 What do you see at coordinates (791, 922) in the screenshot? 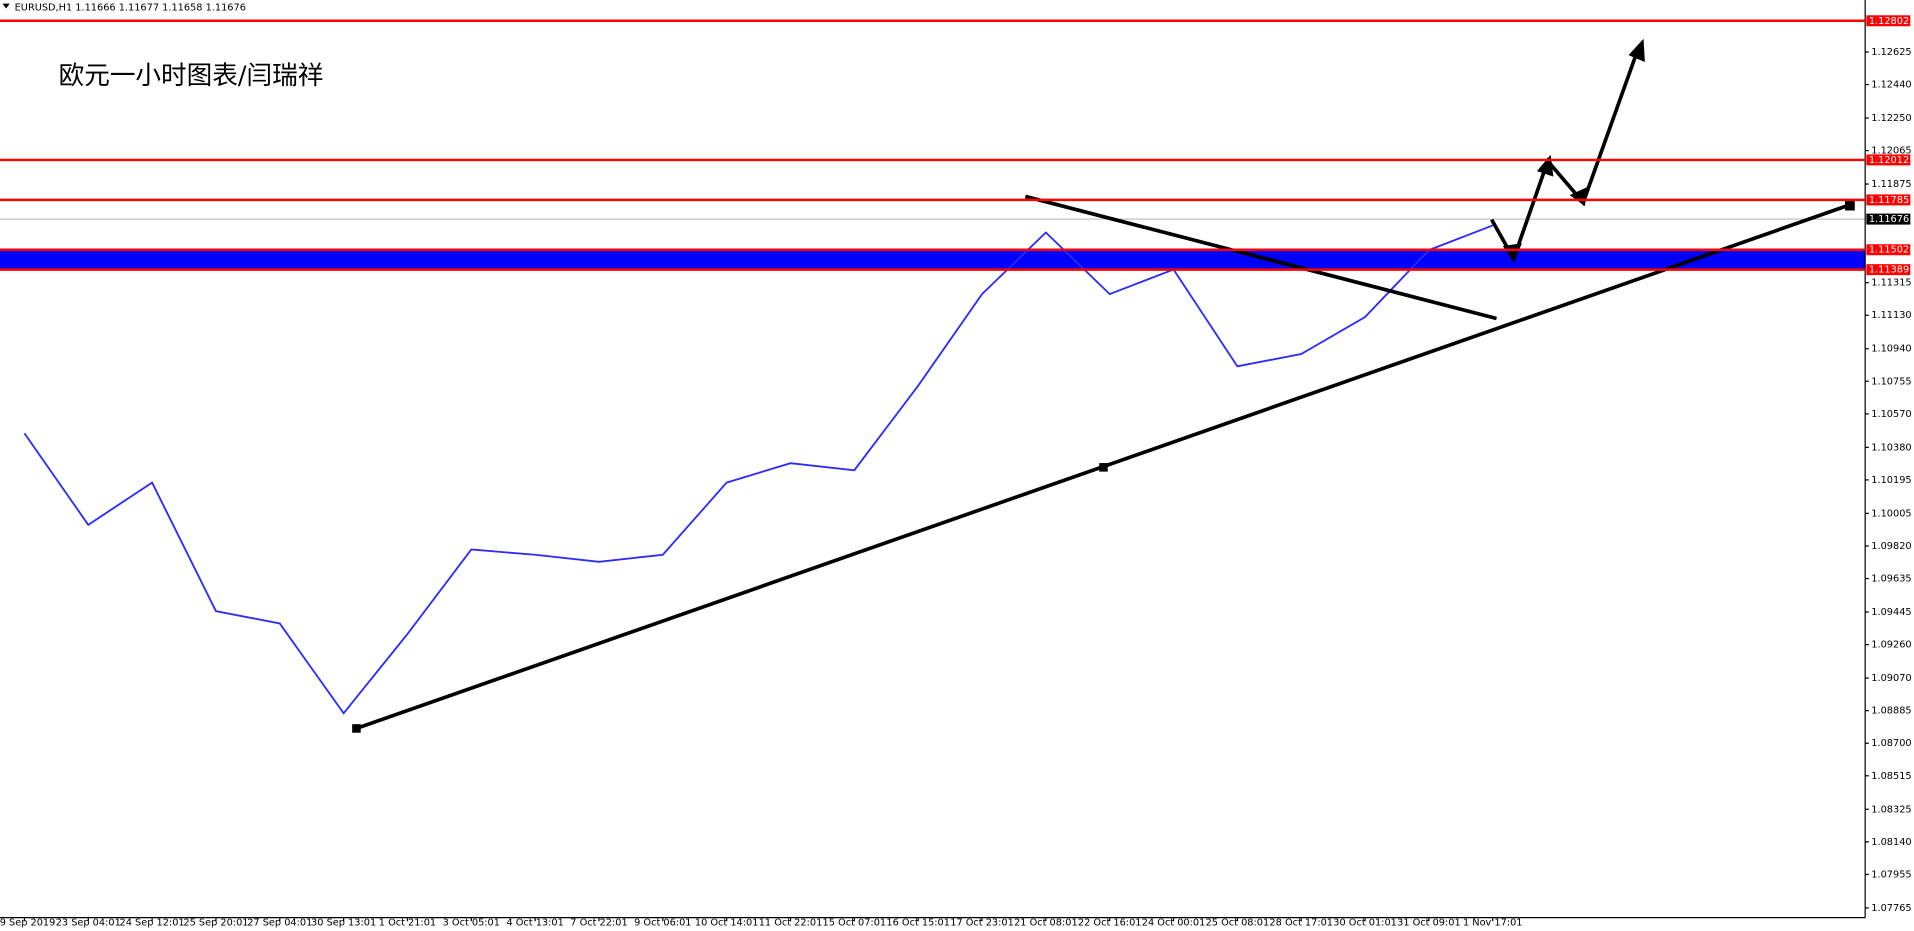
I see `x-tick-label: 11 Oct 22:01` at bounding box center [791, 922].